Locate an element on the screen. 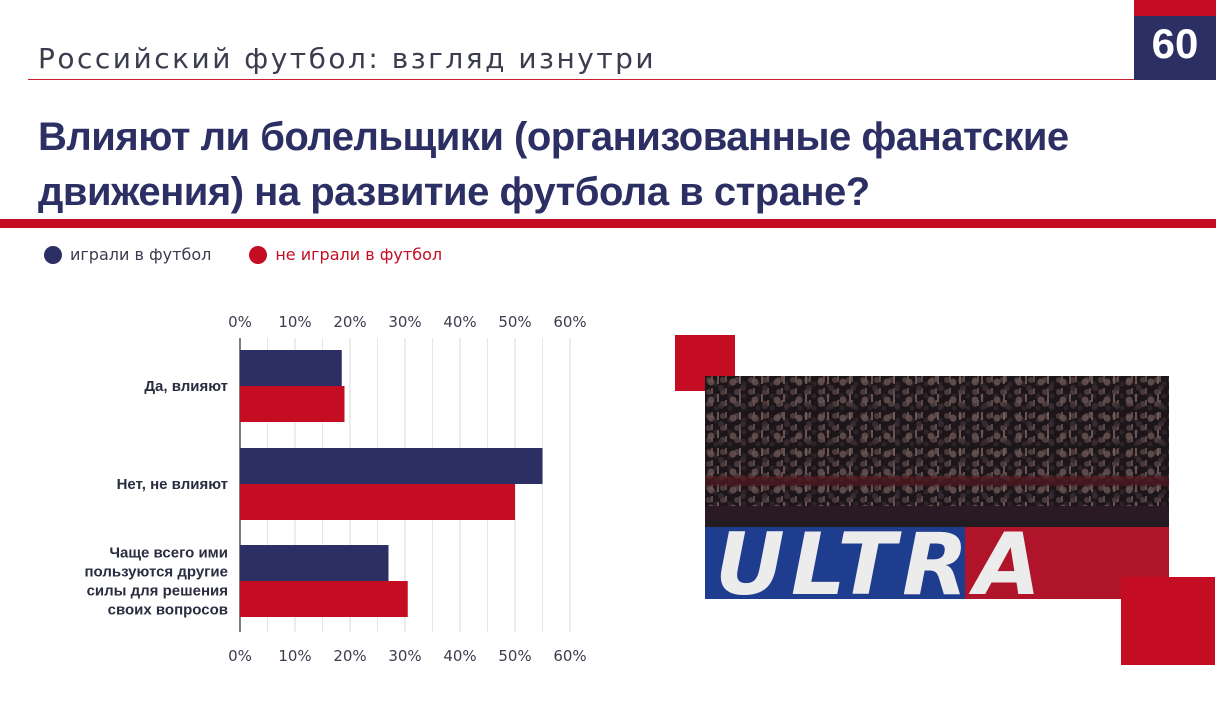  decor-square-bottom-right is located at coordinates (1168, 621).